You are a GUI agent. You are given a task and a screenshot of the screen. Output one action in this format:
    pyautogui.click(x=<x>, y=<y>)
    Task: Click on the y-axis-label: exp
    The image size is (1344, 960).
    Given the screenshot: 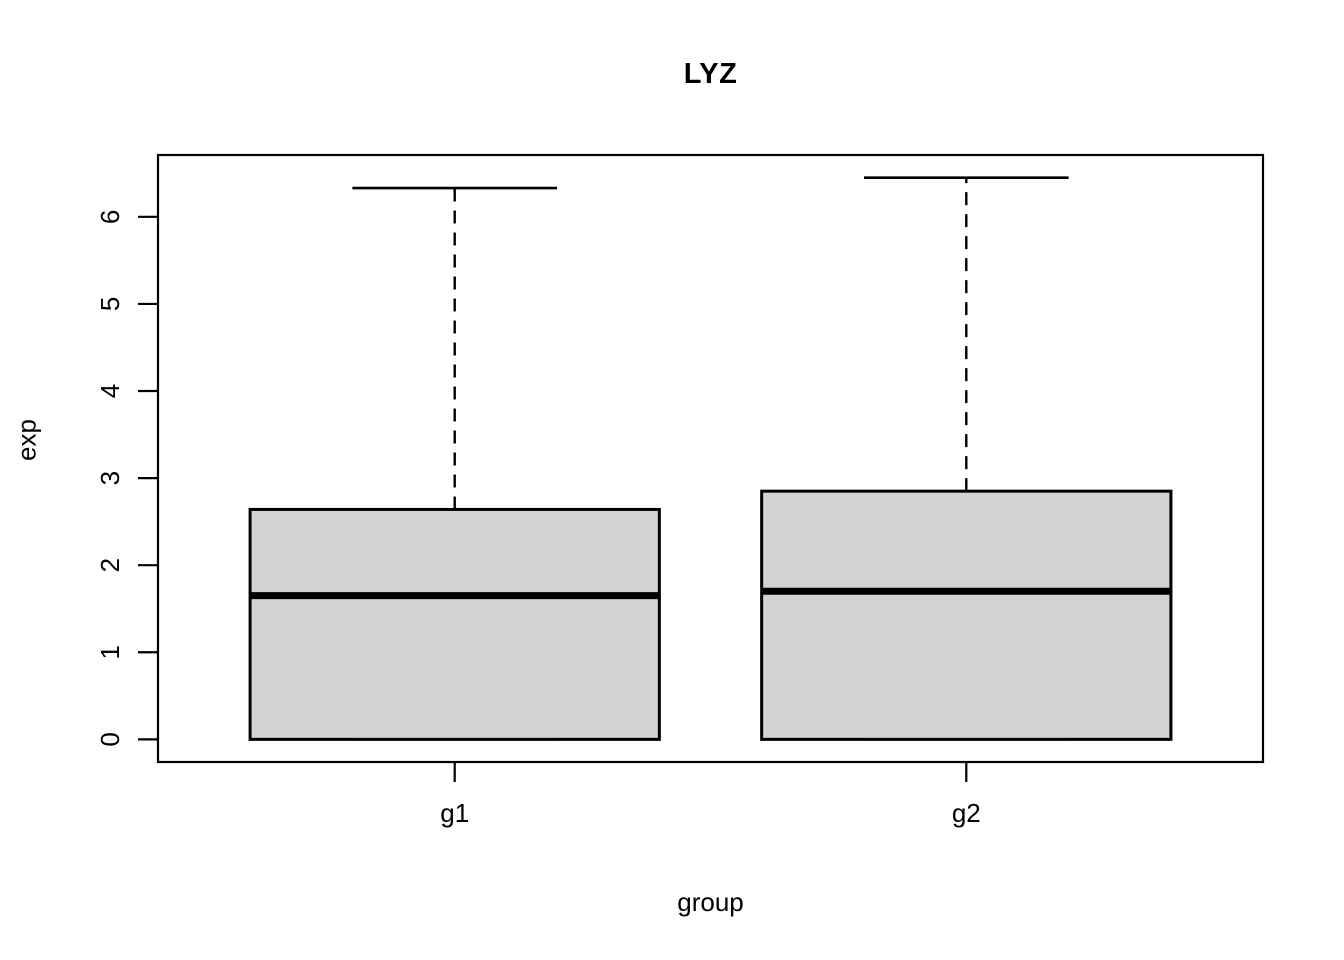 What is the action you would take?
    pyautogui.click(x=26, y=440)
    